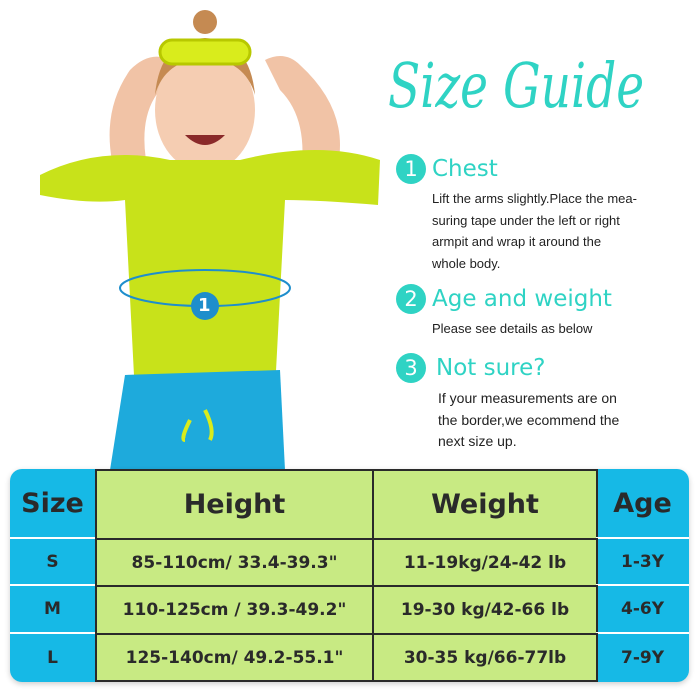 Image resolution: width=700 pixels, height=700 pixels. I want to click on step-number: 3, so click(411, 368).